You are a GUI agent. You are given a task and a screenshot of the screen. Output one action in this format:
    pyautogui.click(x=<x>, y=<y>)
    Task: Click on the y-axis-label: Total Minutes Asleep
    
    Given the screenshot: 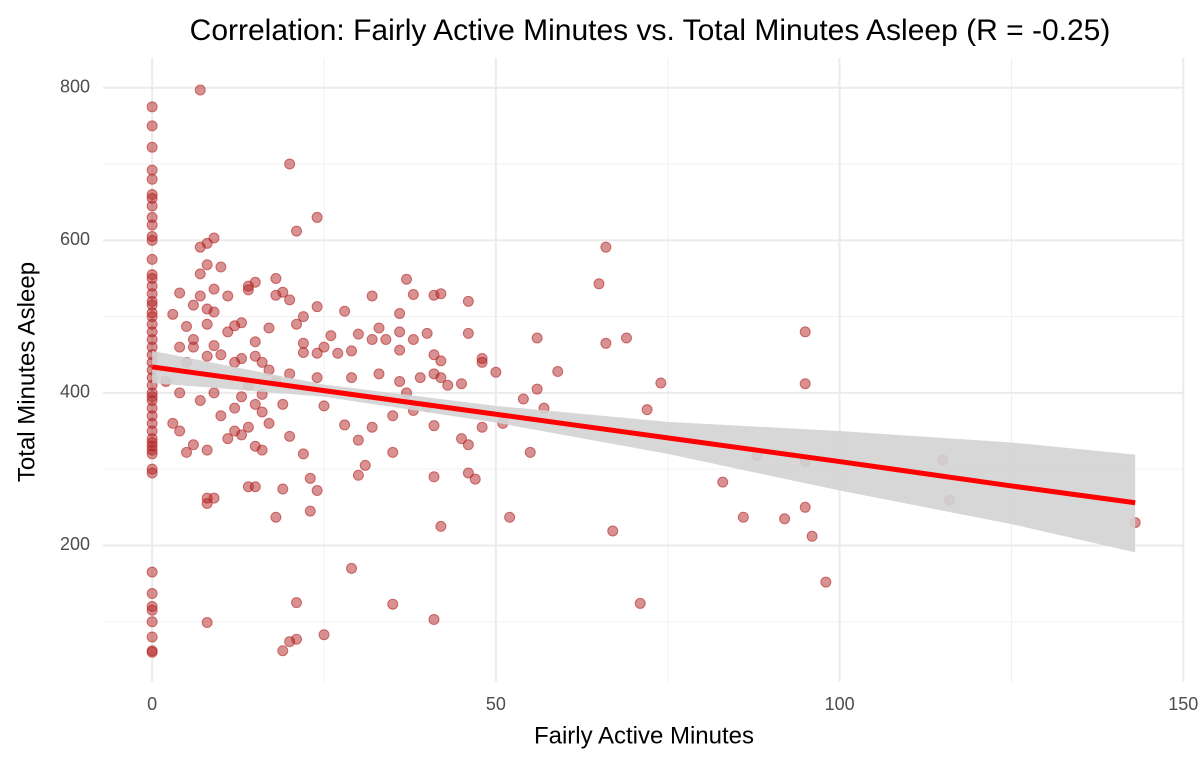 What is the action you would take?
    pyautogui.click(x=26, y=372)
    